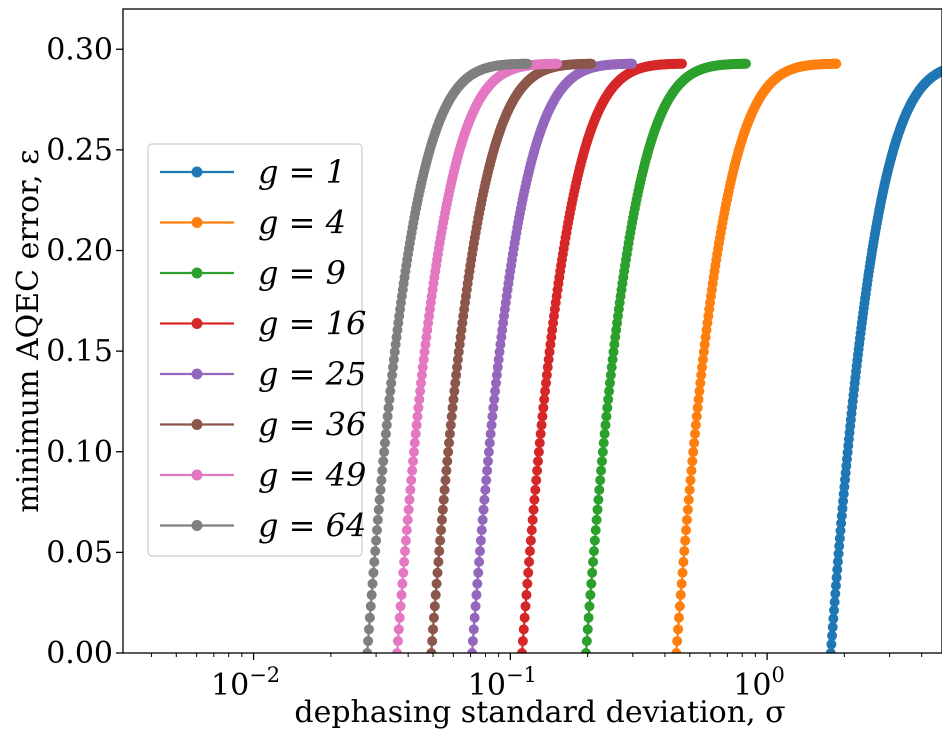 The width and height of the screenshot is (942, 732). What do you see at coordinates (253, 172) in the screenshot?
I see `legend-entry-1: g = 1` at bounding box center [253, 172].